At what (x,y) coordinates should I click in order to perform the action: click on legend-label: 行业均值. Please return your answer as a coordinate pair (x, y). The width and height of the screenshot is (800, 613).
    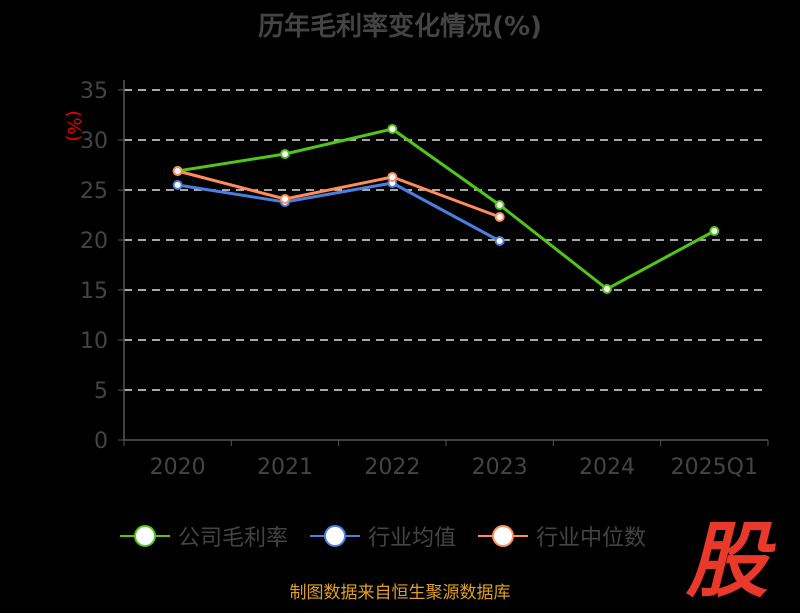
    Looking at the image, I should click on (412, 538).